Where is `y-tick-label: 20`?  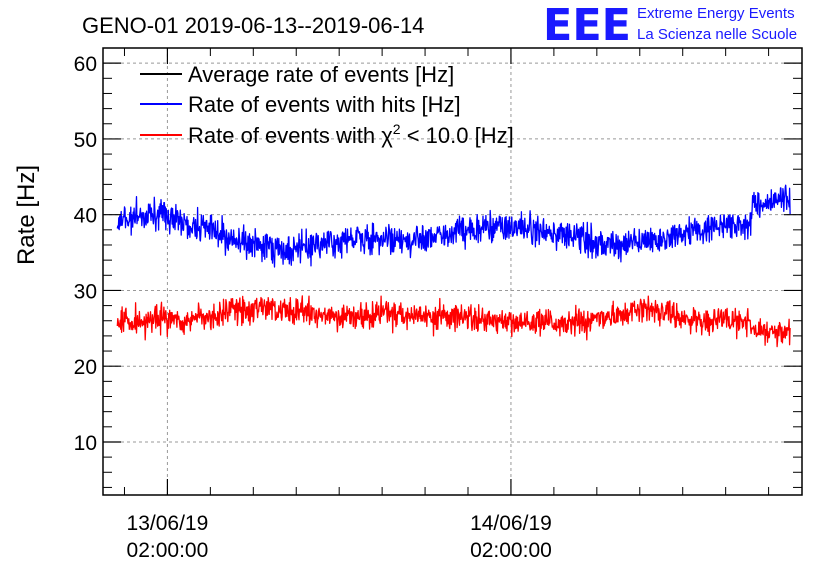 y-tick-label: 20 is located at coordinates (85, 367).